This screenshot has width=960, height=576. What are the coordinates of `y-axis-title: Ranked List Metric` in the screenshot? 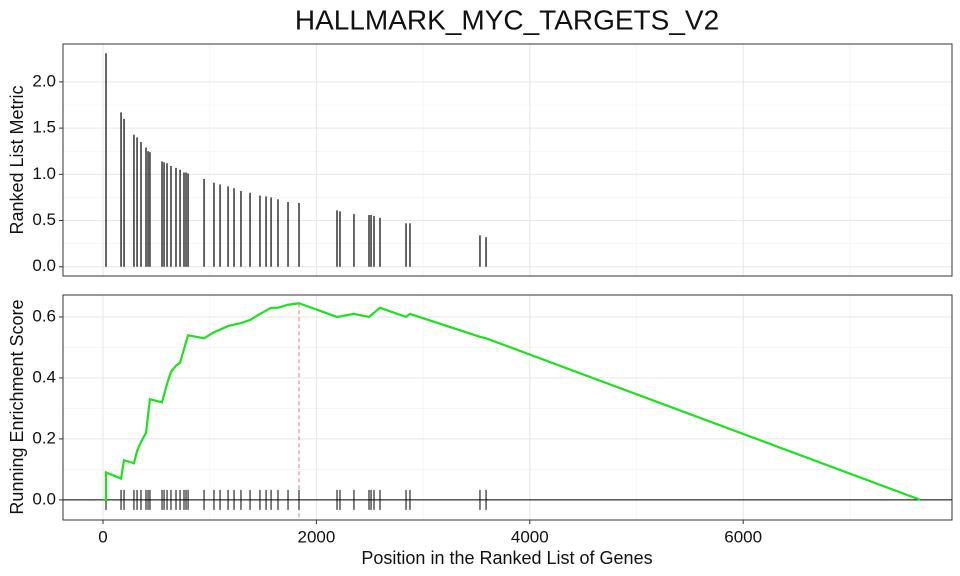 It's located at (17, 159).